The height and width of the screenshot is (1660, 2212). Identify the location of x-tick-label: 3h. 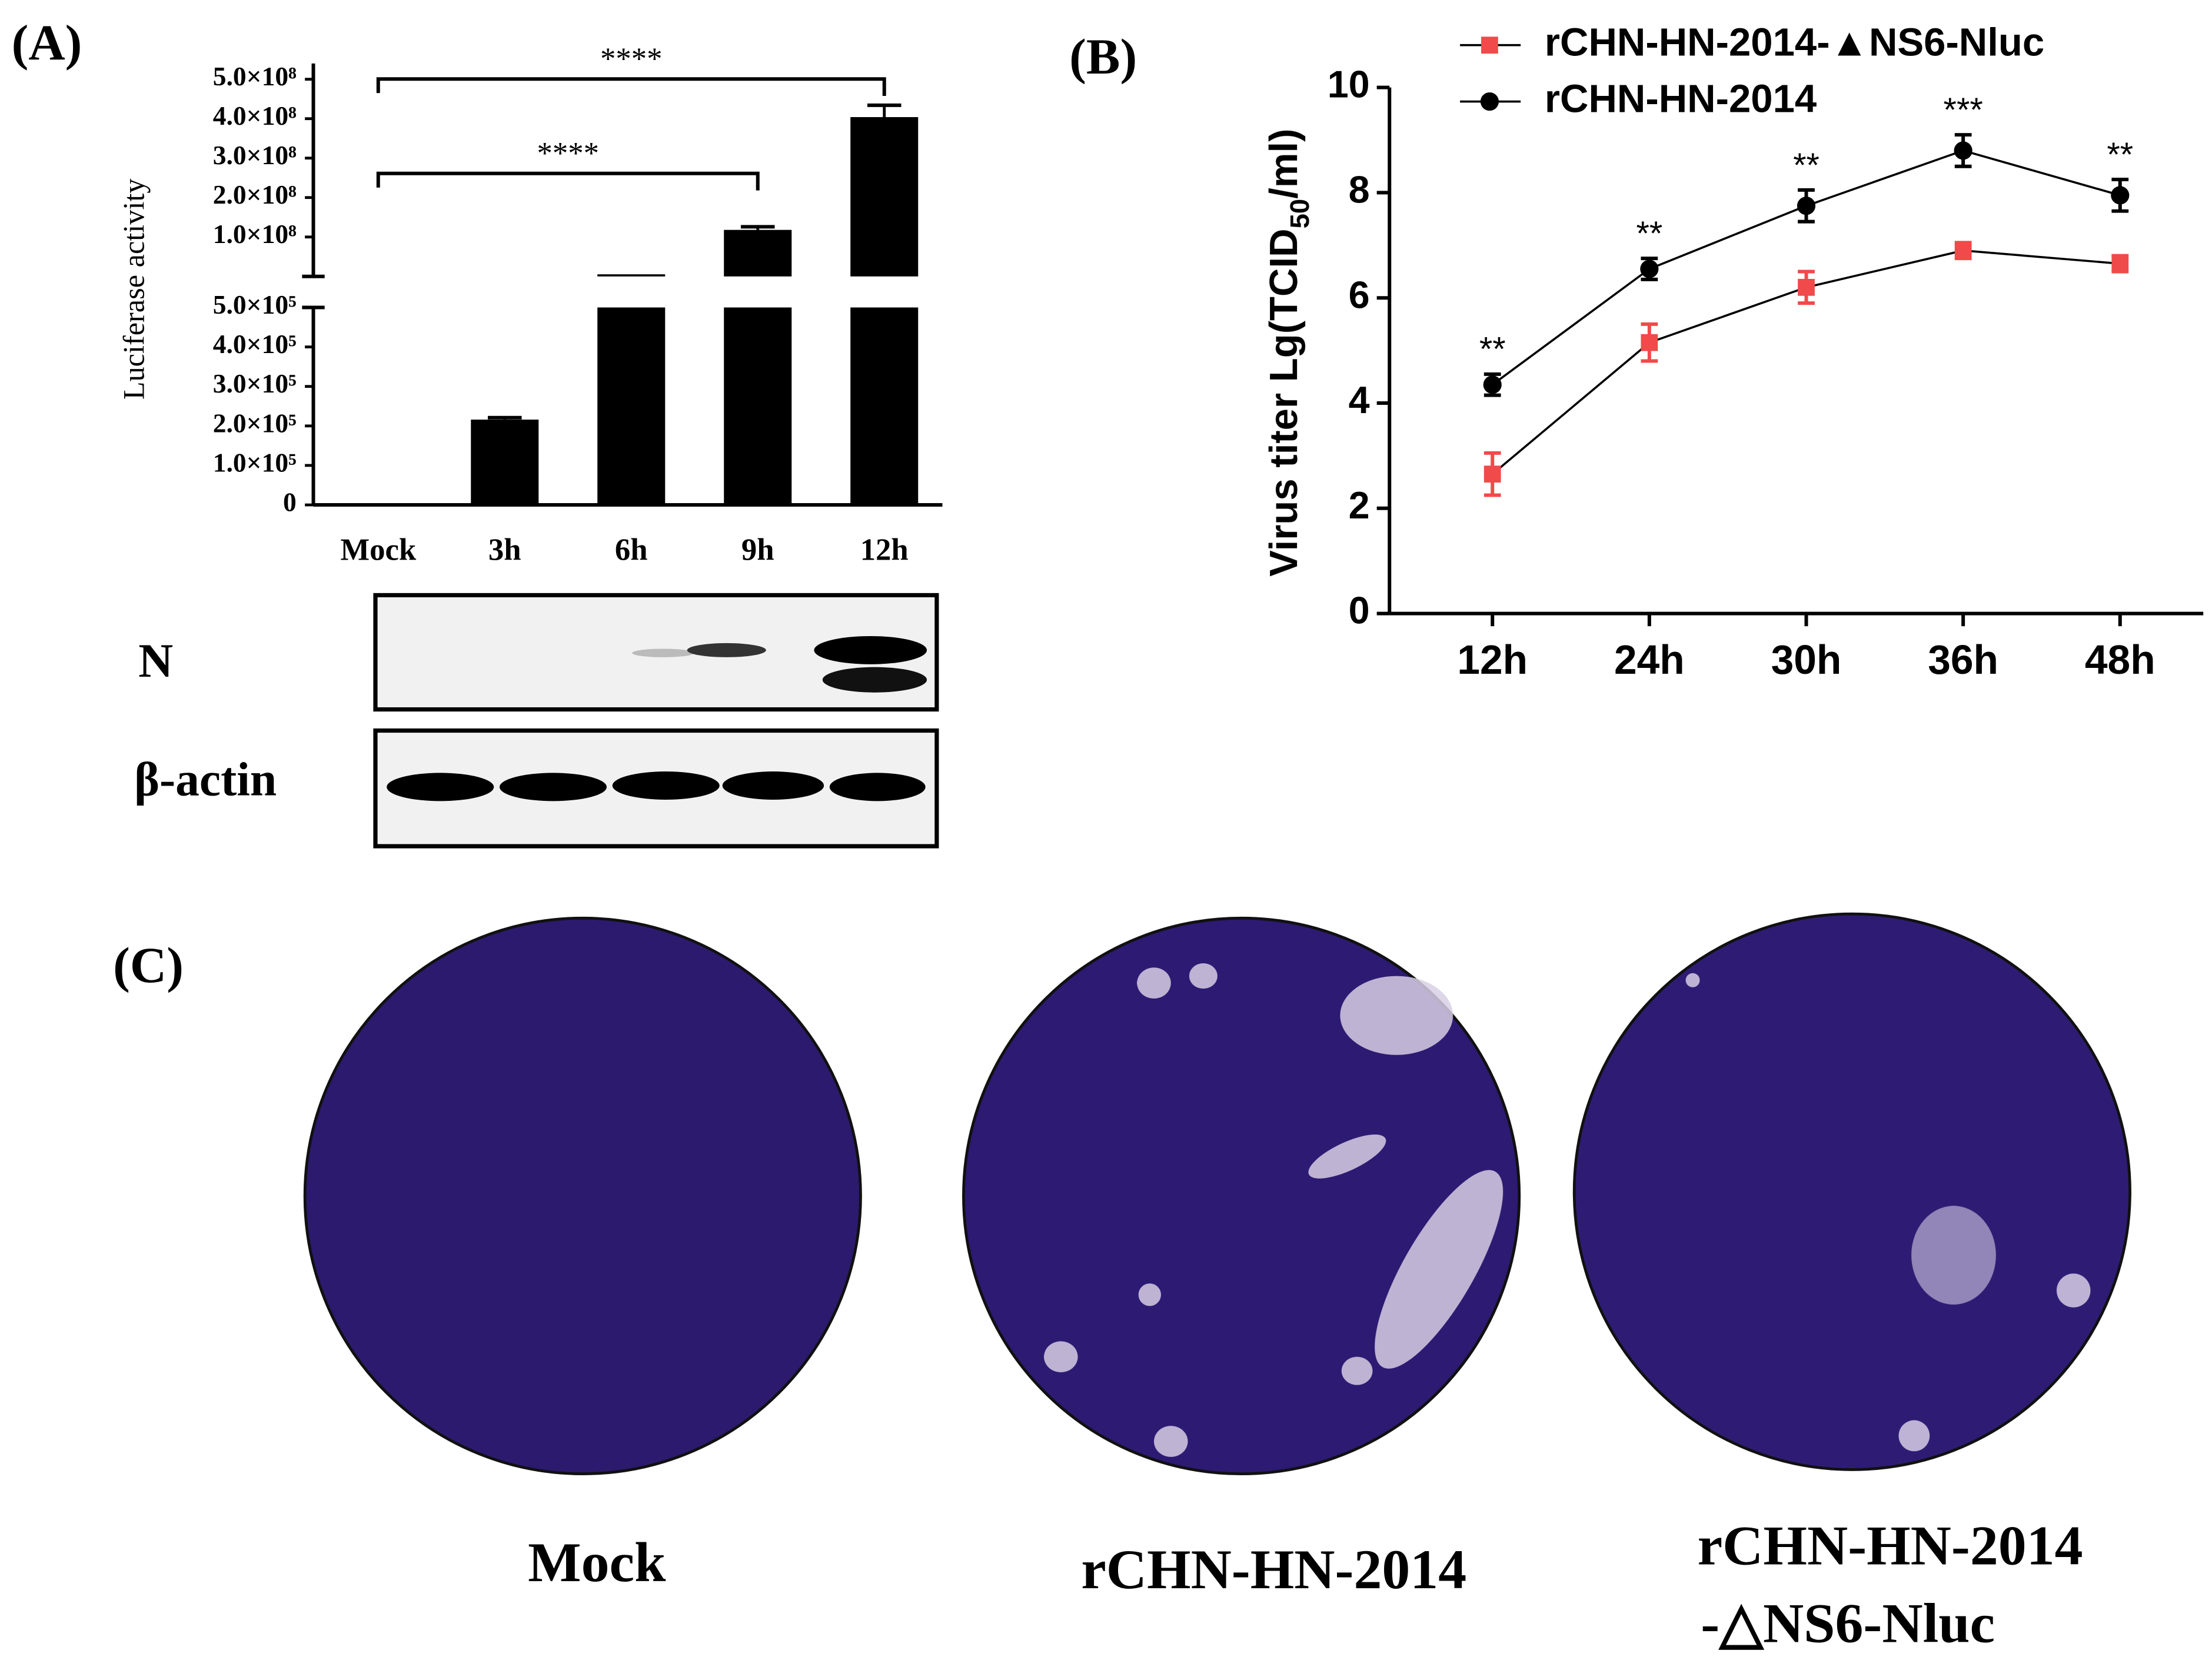
(504, 550).